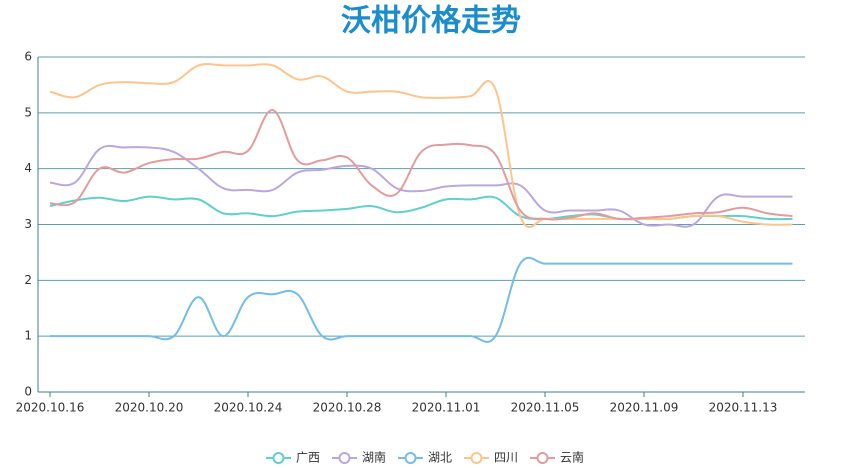  Describe the element at coordinates (374, 457) in the screenshot. I see `legend-label: 湖南` at that location.